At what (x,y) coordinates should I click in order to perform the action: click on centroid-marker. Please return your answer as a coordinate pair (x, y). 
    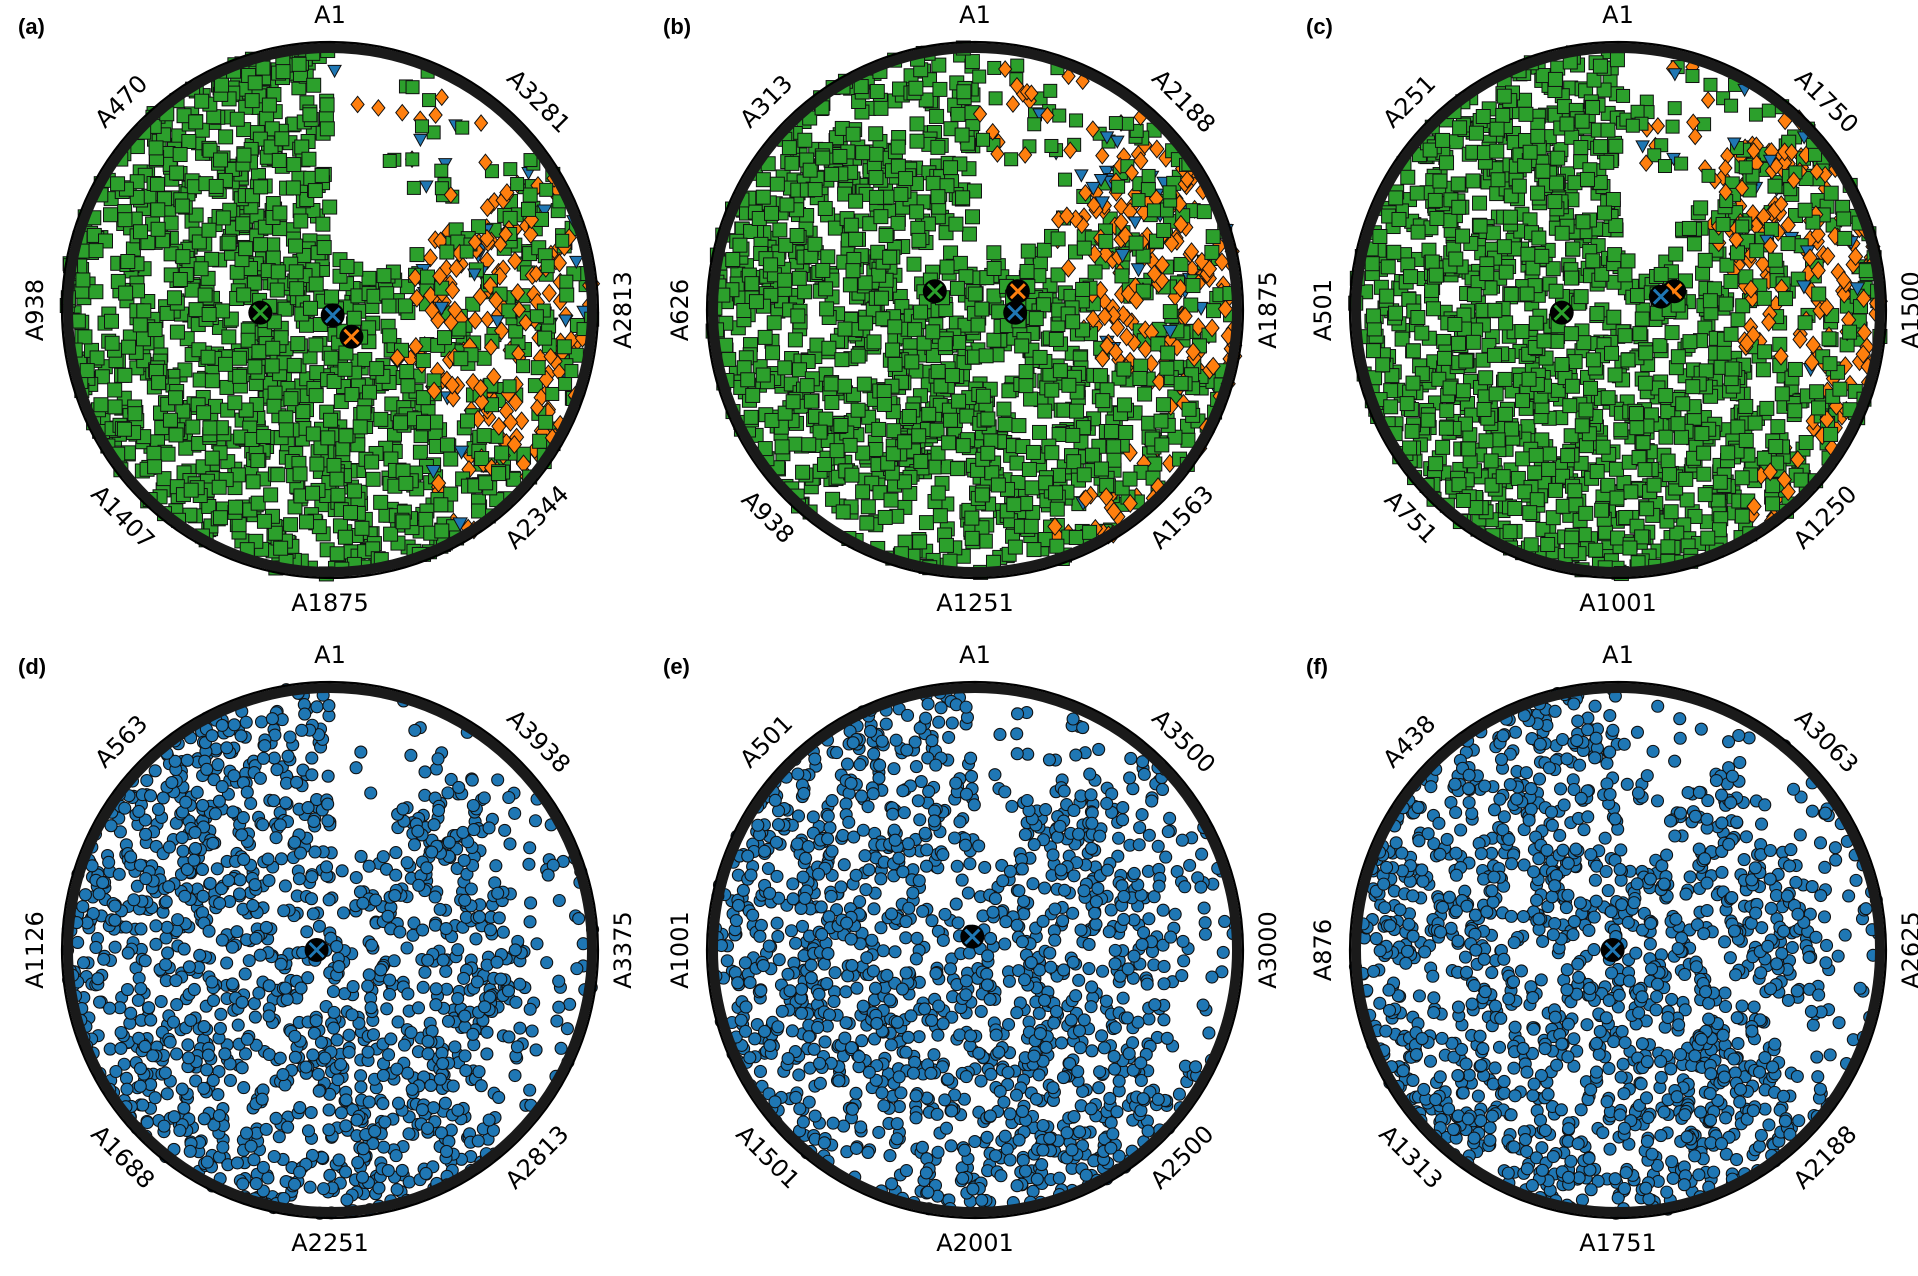
    Looking at the image, I should click on (351, 336).